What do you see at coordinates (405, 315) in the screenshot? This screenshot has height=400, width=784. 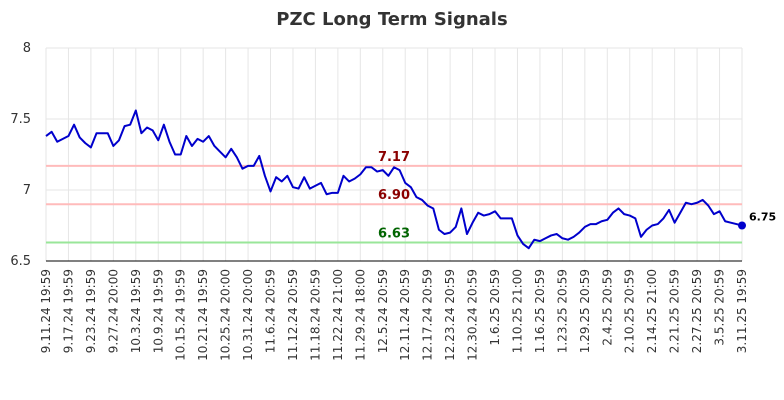 I see `x-tick-label: 12.11.24 20:59` at bounding box center [405, 315].